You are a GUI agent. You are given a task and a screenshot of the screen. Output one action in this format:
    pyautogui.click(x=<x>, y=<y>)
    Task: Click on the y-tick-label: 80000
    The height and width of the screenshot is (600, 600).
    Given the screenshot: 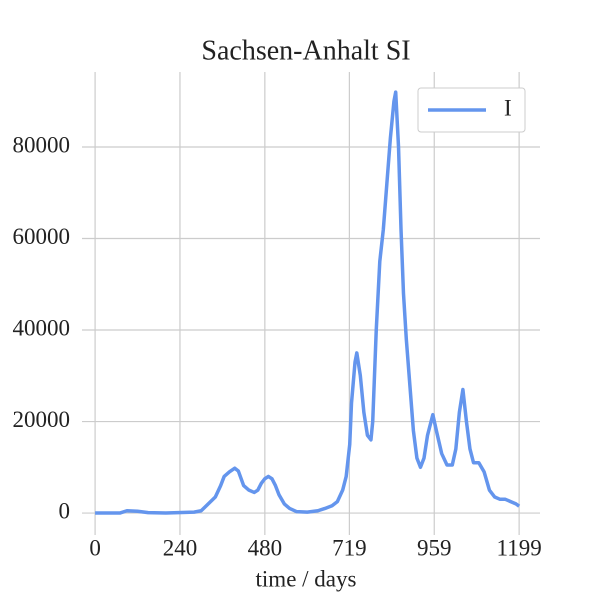 What is the action you would take?
    pyautogui.click(x=42, y=144)
    